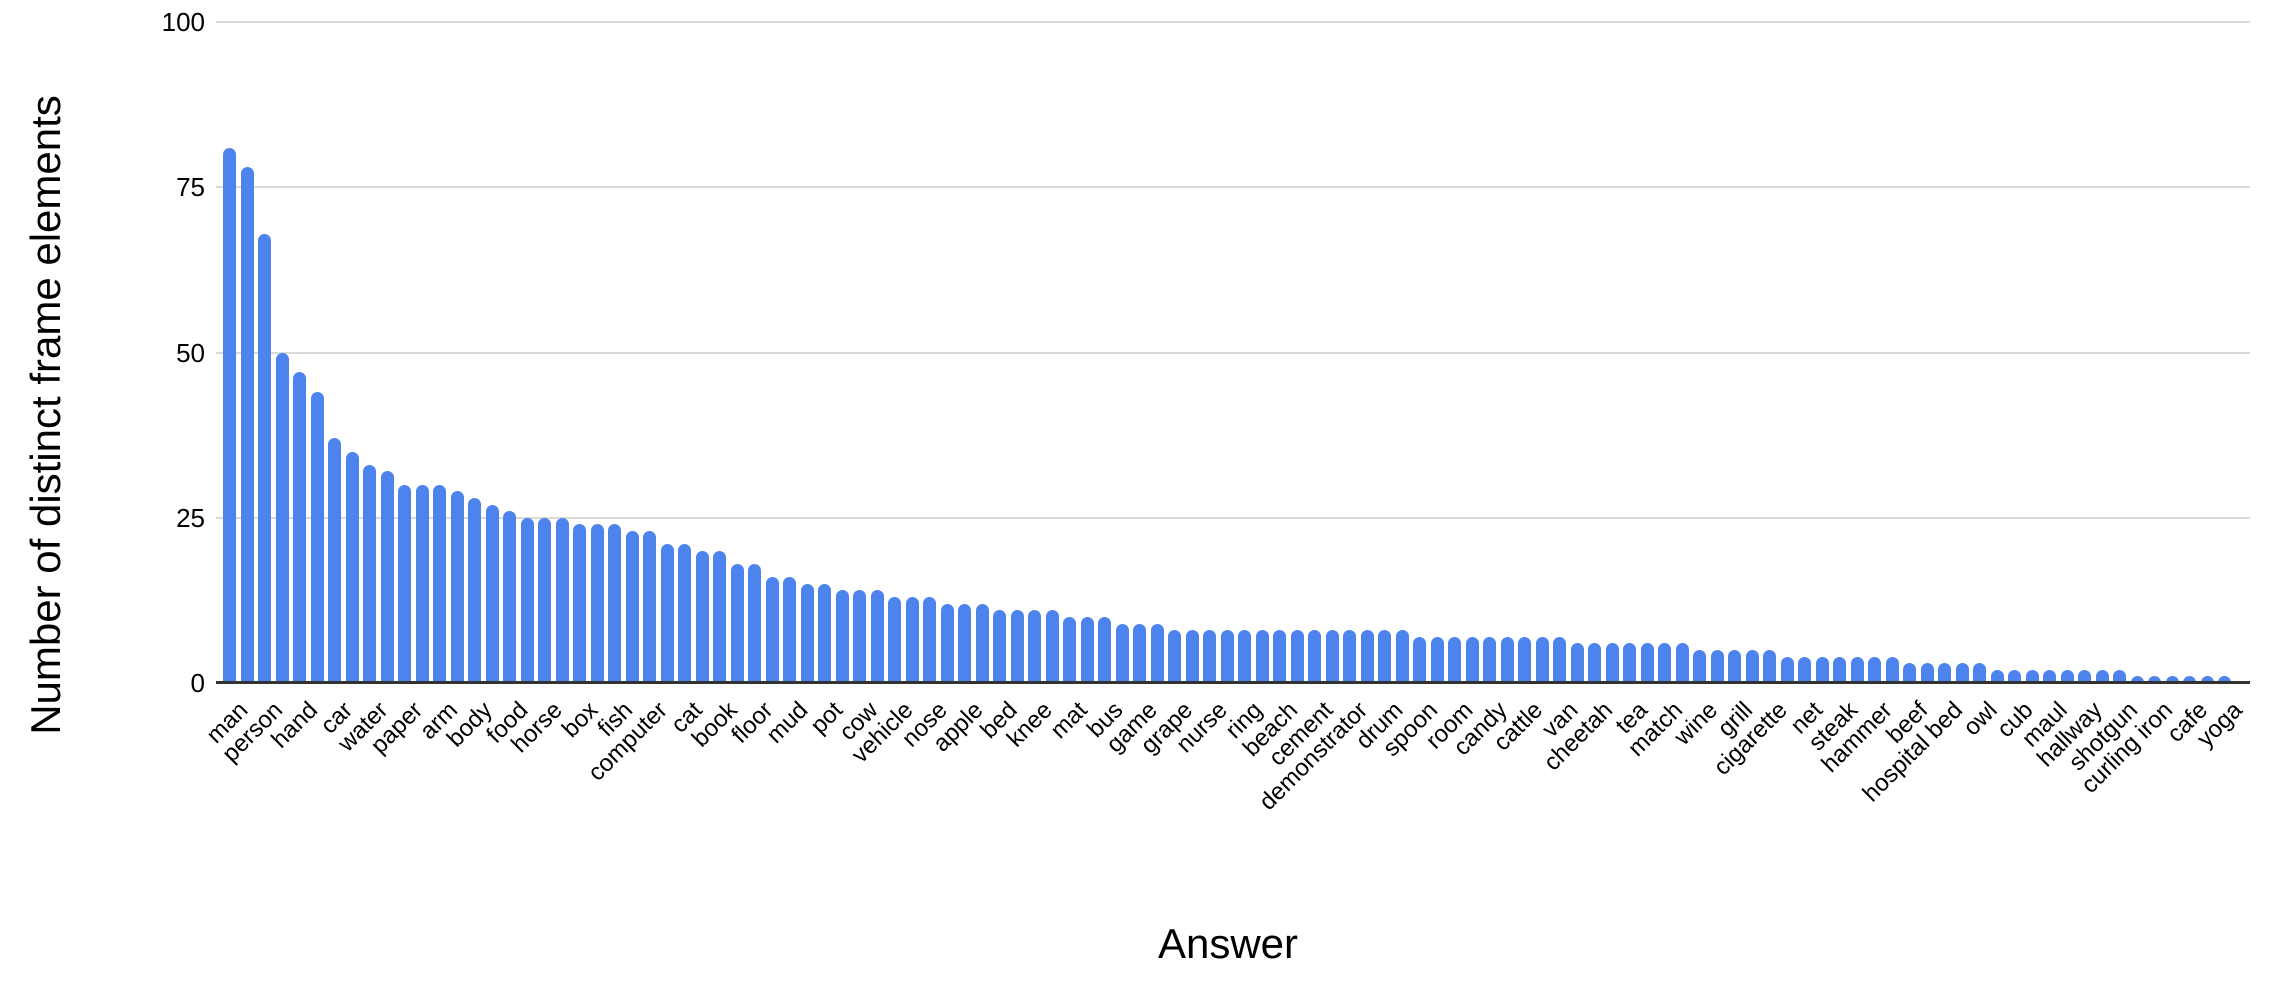 The image size is (2277, 993). What do you see at coordinates (579, 603) in the screenshot?
I see `bar-box` at bounding box center [579, 603].